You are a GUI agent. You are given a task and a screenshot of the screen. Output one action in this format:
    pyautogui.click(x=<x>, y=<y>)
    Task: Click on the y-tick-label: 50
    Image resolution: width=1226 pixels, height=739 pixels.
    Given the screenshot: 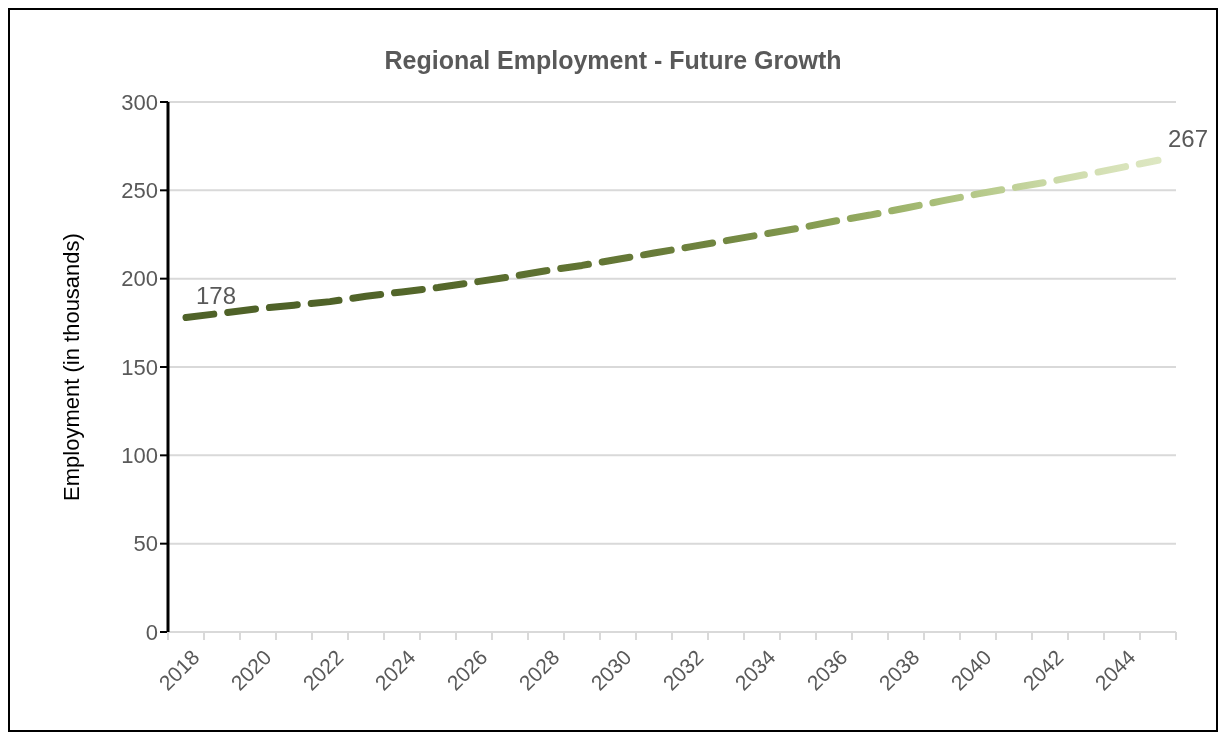 What is the action you would take?
    pyautogui.click(x=145, y=544)
    